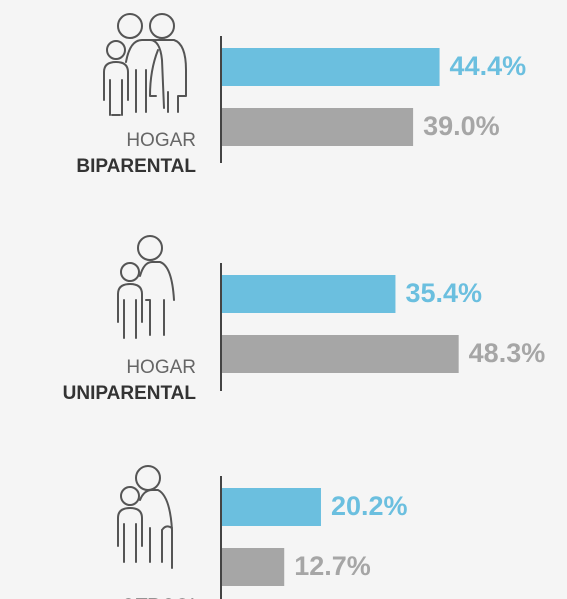  I want to click on value-label: 44.4%, so click(488, 66).